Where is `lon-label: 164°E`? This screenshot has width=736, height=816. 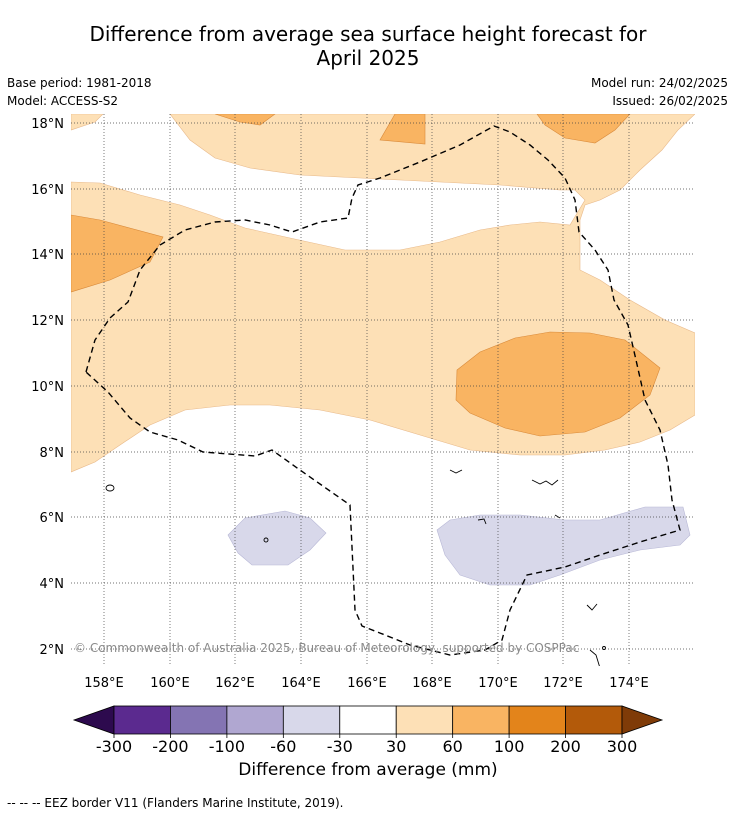 lon-label: 164°E is located at coordinates (301, 683).